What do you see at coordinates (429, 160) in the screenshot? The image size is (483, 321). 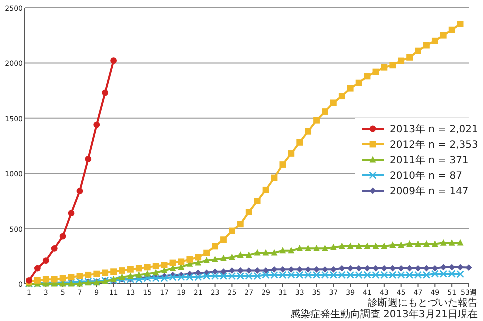 I see `legend-label: 2011年 n = 371` at bounding box center [429, 160].